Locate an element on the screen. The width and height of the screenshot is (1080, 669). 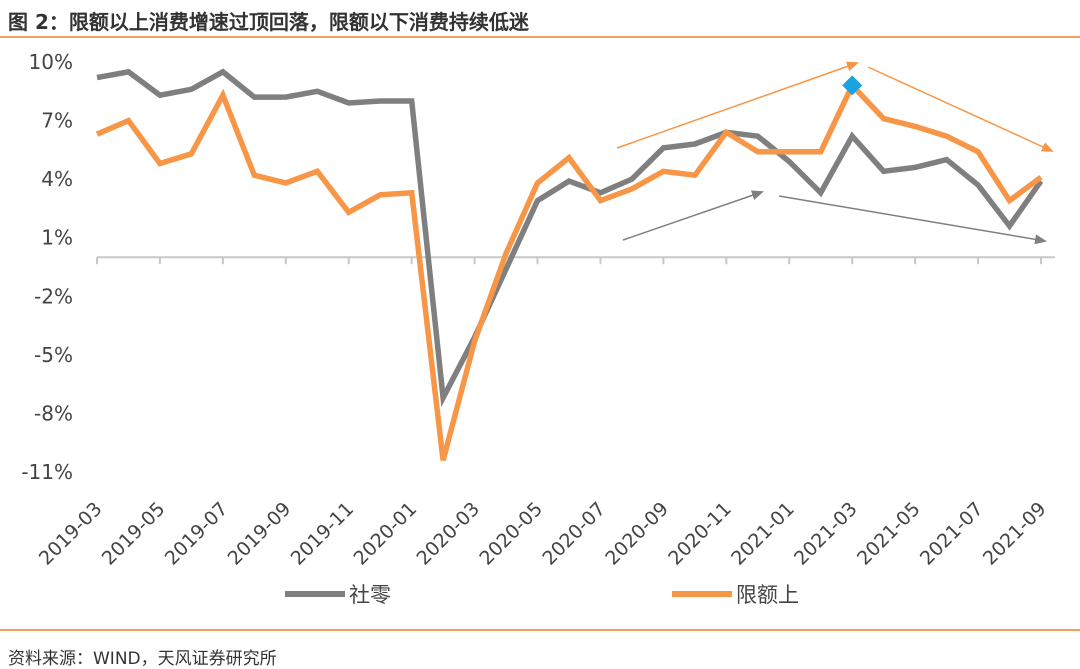
y-tick-label: -2% is located at coordinates (53, 296).